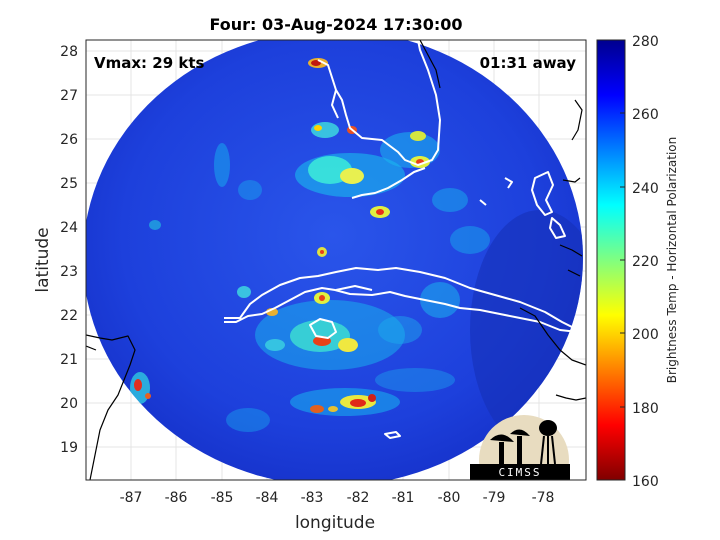  Describe the element at coordinates (335, 523) in the screenshot. I see `x-axis-label: longitude` at that location.